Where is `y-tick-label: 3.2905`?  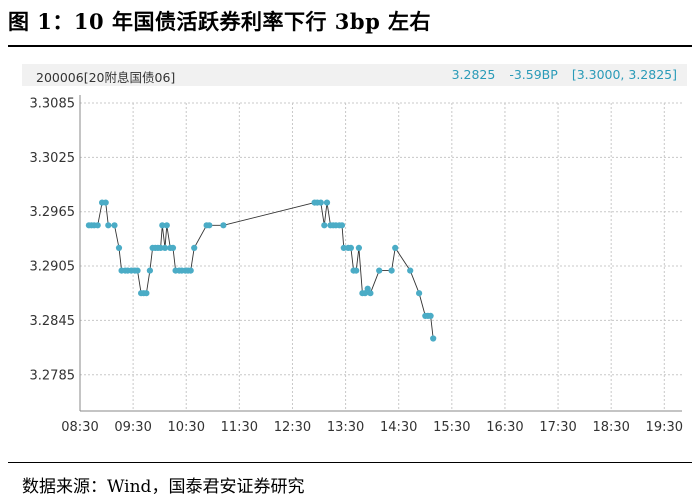
y-tick-label: 3.2905 is located at coordinates (53, 267).